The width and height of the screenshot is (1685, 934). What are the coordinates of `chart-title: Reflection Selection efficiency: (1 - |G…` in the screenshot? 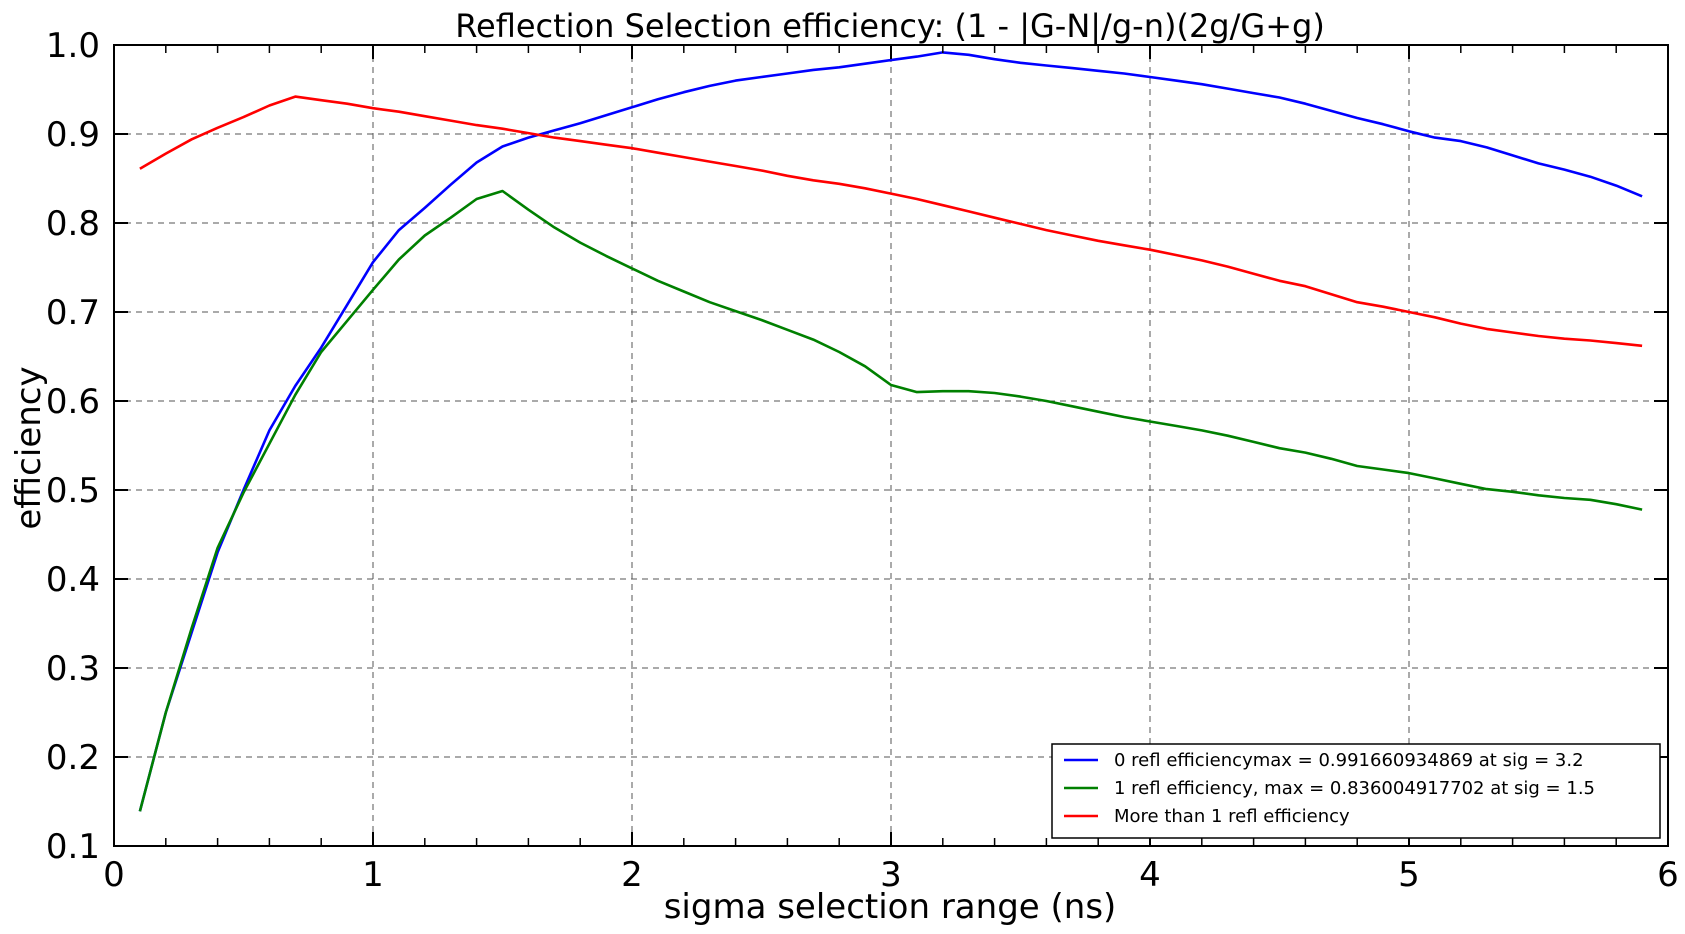 It's located at (890, 26).